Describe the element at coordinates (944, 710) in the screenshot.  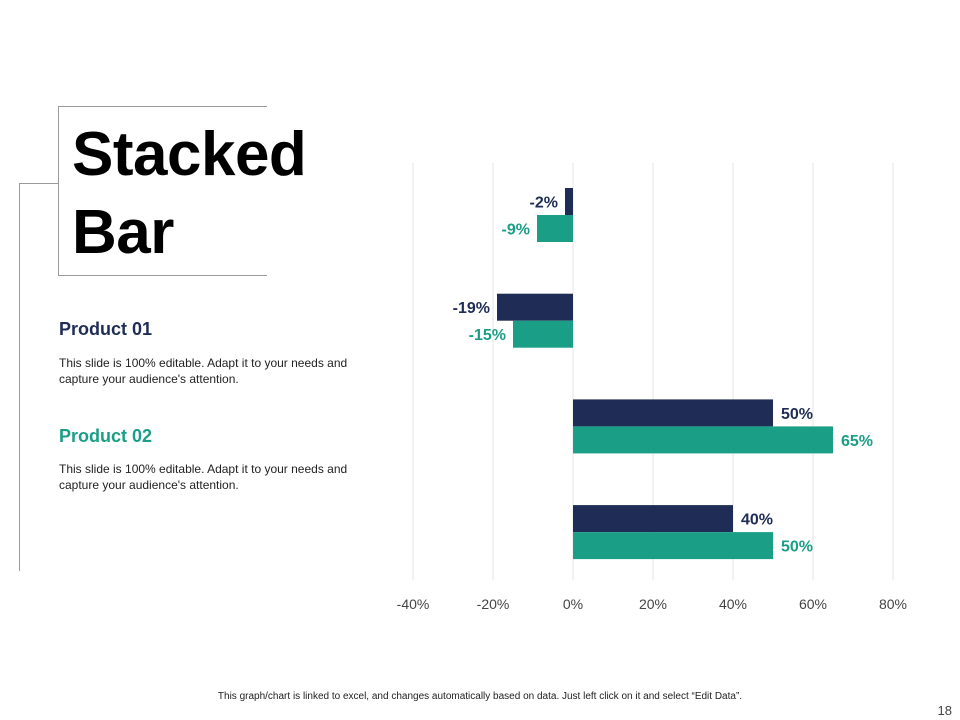
I see `page-number: 18` at that location.